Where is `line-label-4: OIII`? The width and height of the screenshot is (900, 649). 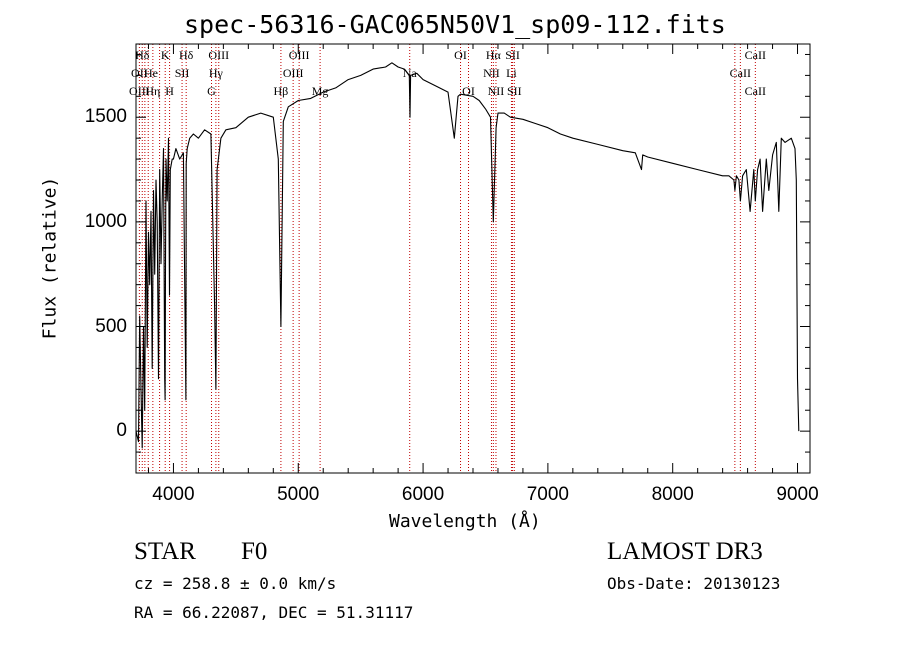 line-label-4: OIII is located at coordinates (299, 55).